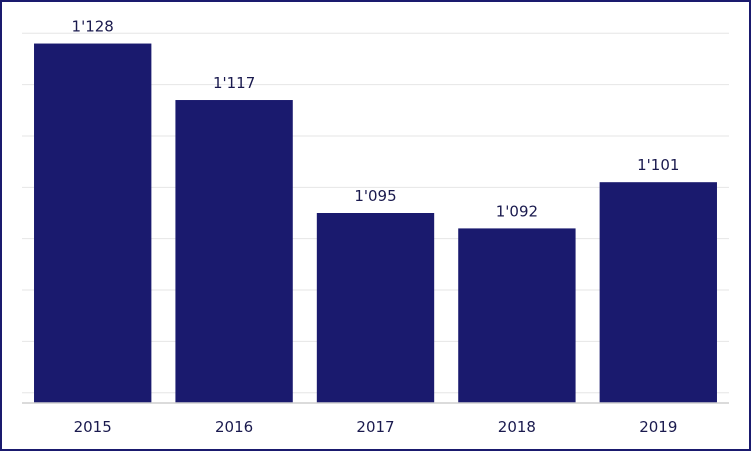 The width and height of the screenshot is (751, 451). Describe the element at coordinates (234, 83) in the screenshot. I see `data-label-2016: 1'117` at that location.